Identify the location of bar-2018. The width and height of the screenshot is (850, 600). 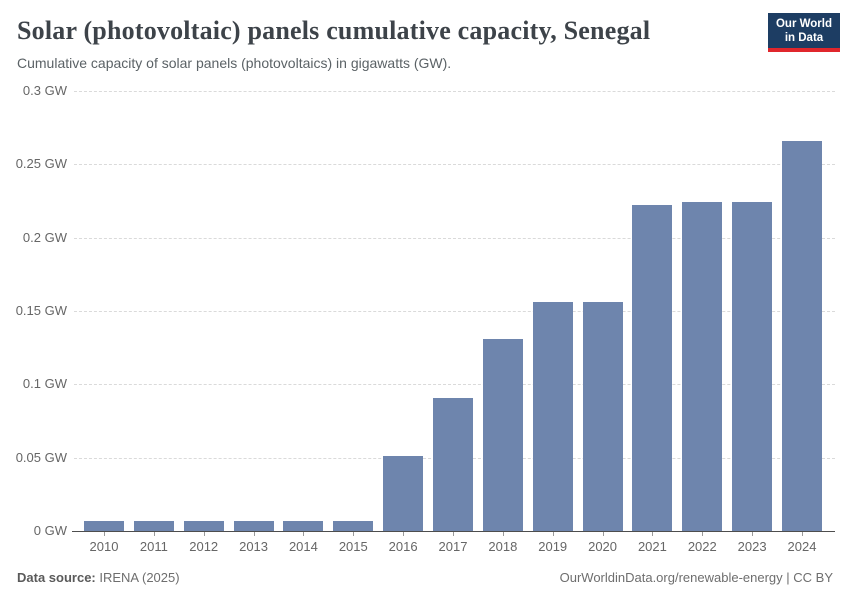
(502, 434).